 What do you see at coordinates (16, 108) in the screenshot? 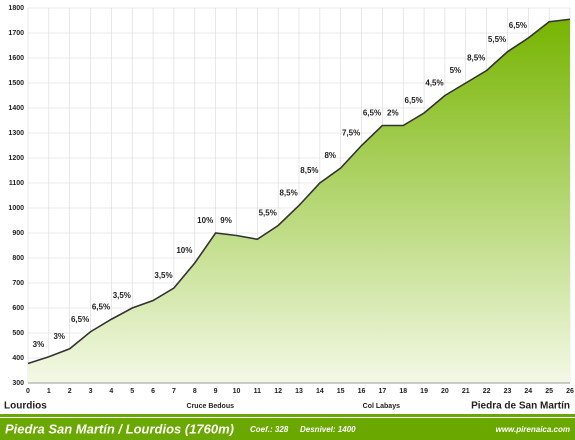
I see `y-tick-label: 1400` at bounding box center [16, 108].